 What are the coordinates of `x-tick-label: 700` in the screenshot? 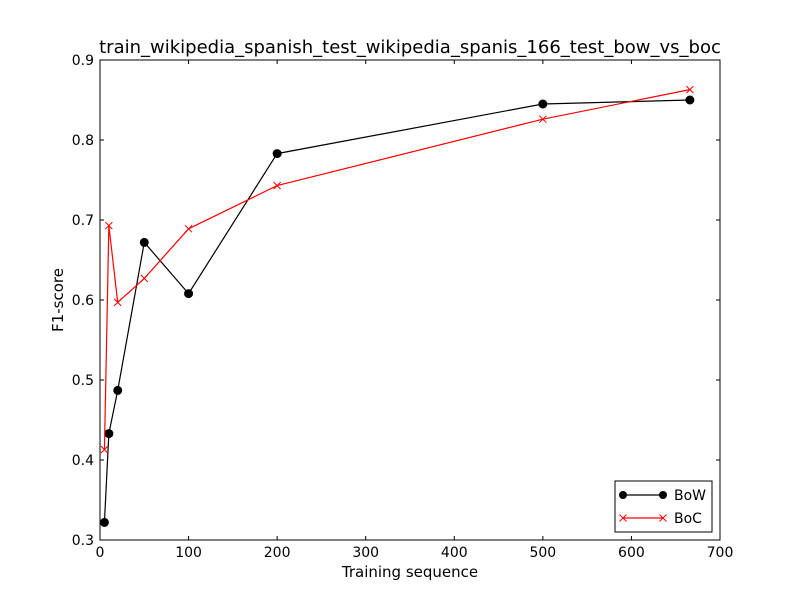 It's located at (720, 553).